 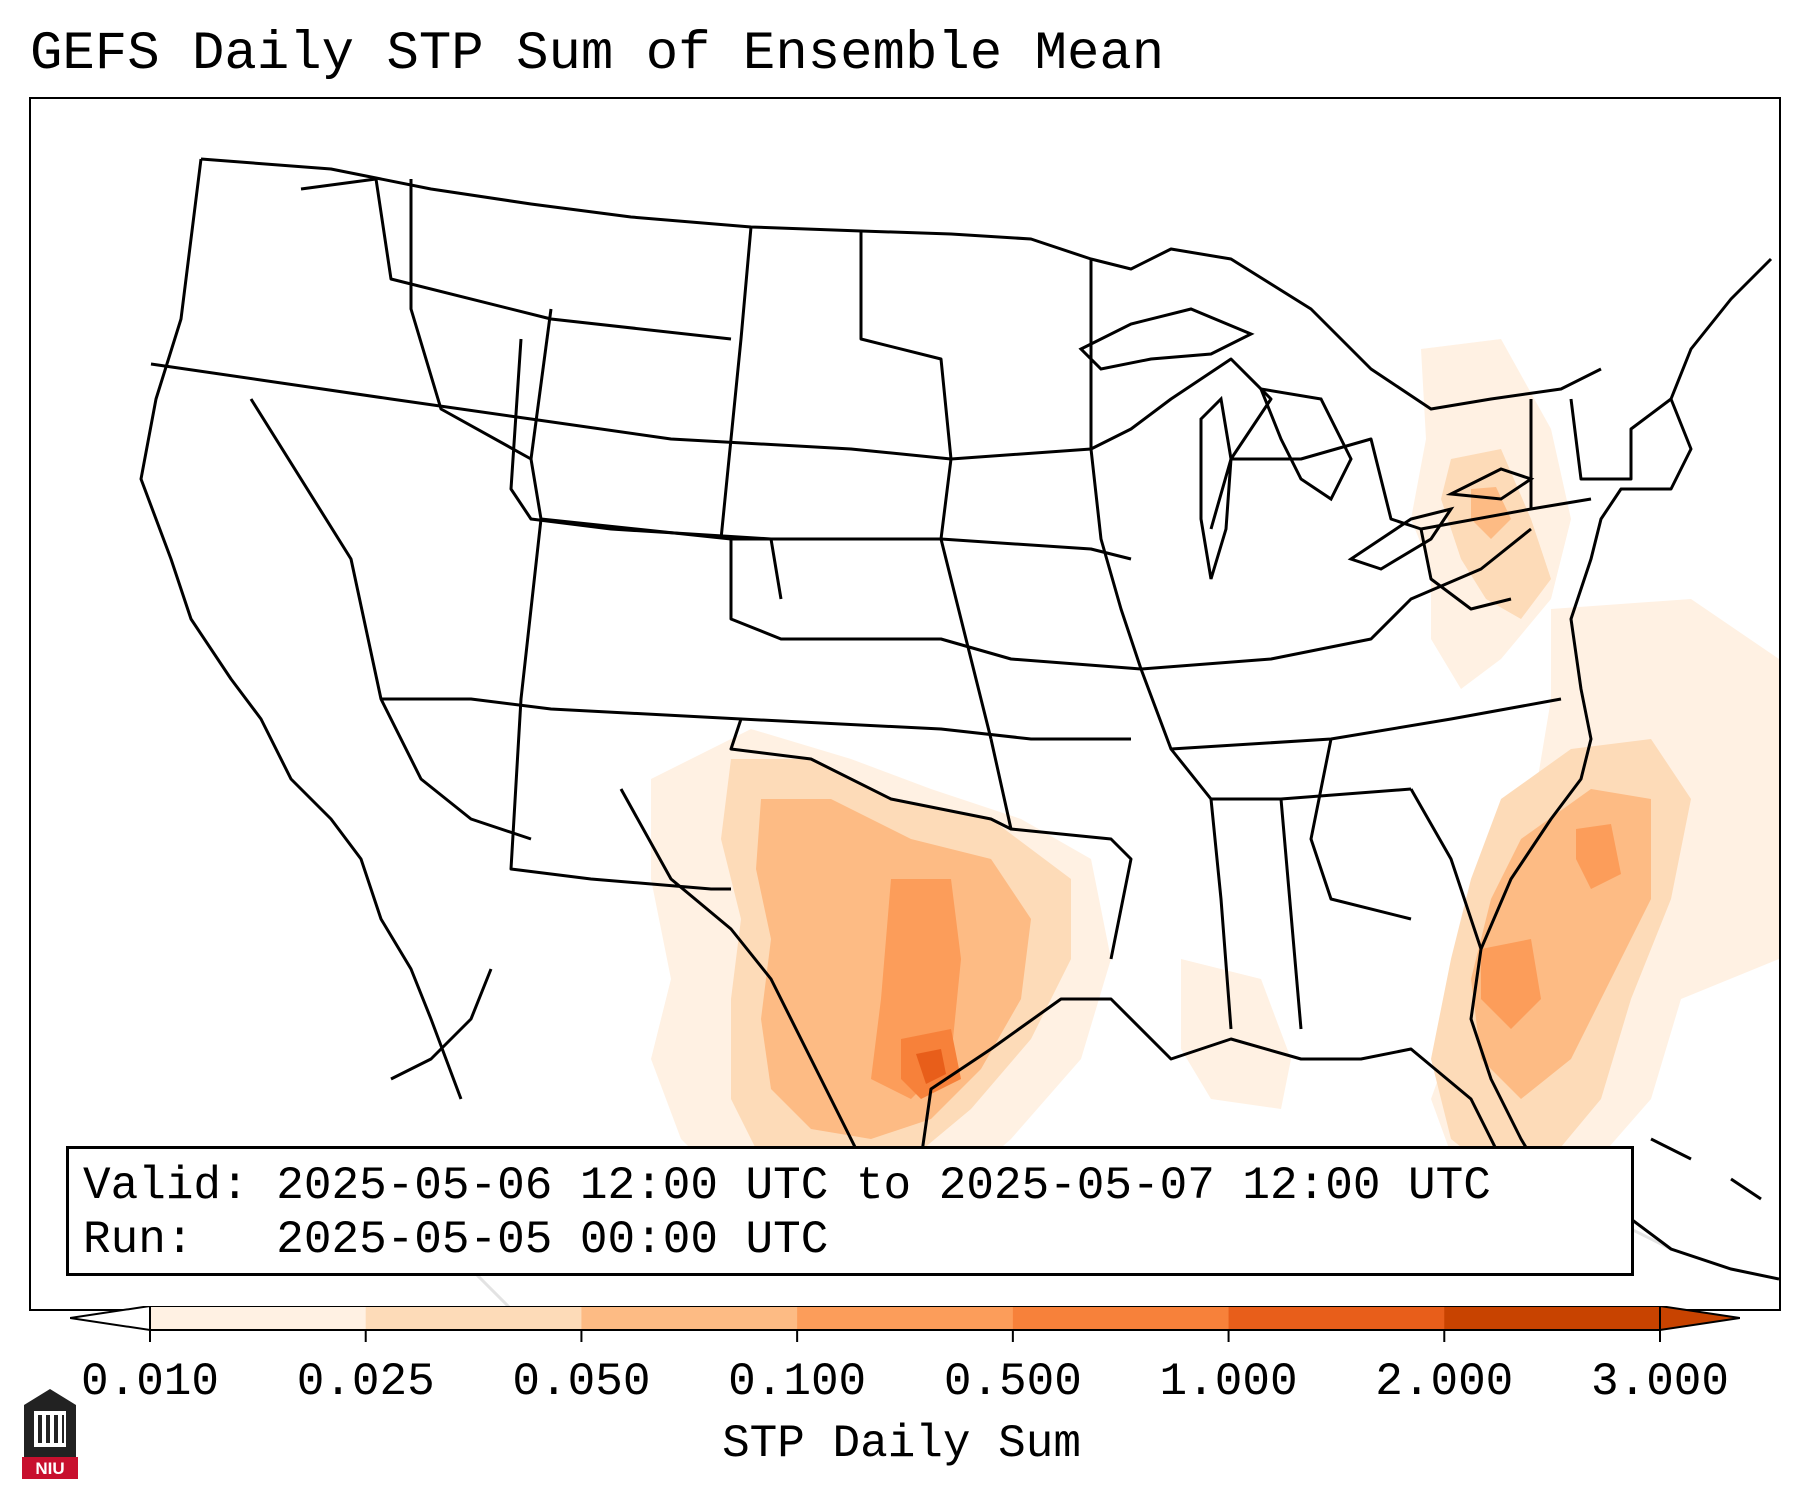 I want to click on map-title: GEFS Daily STP Sum of Ensemble Mean, so click(x=597, y=54).